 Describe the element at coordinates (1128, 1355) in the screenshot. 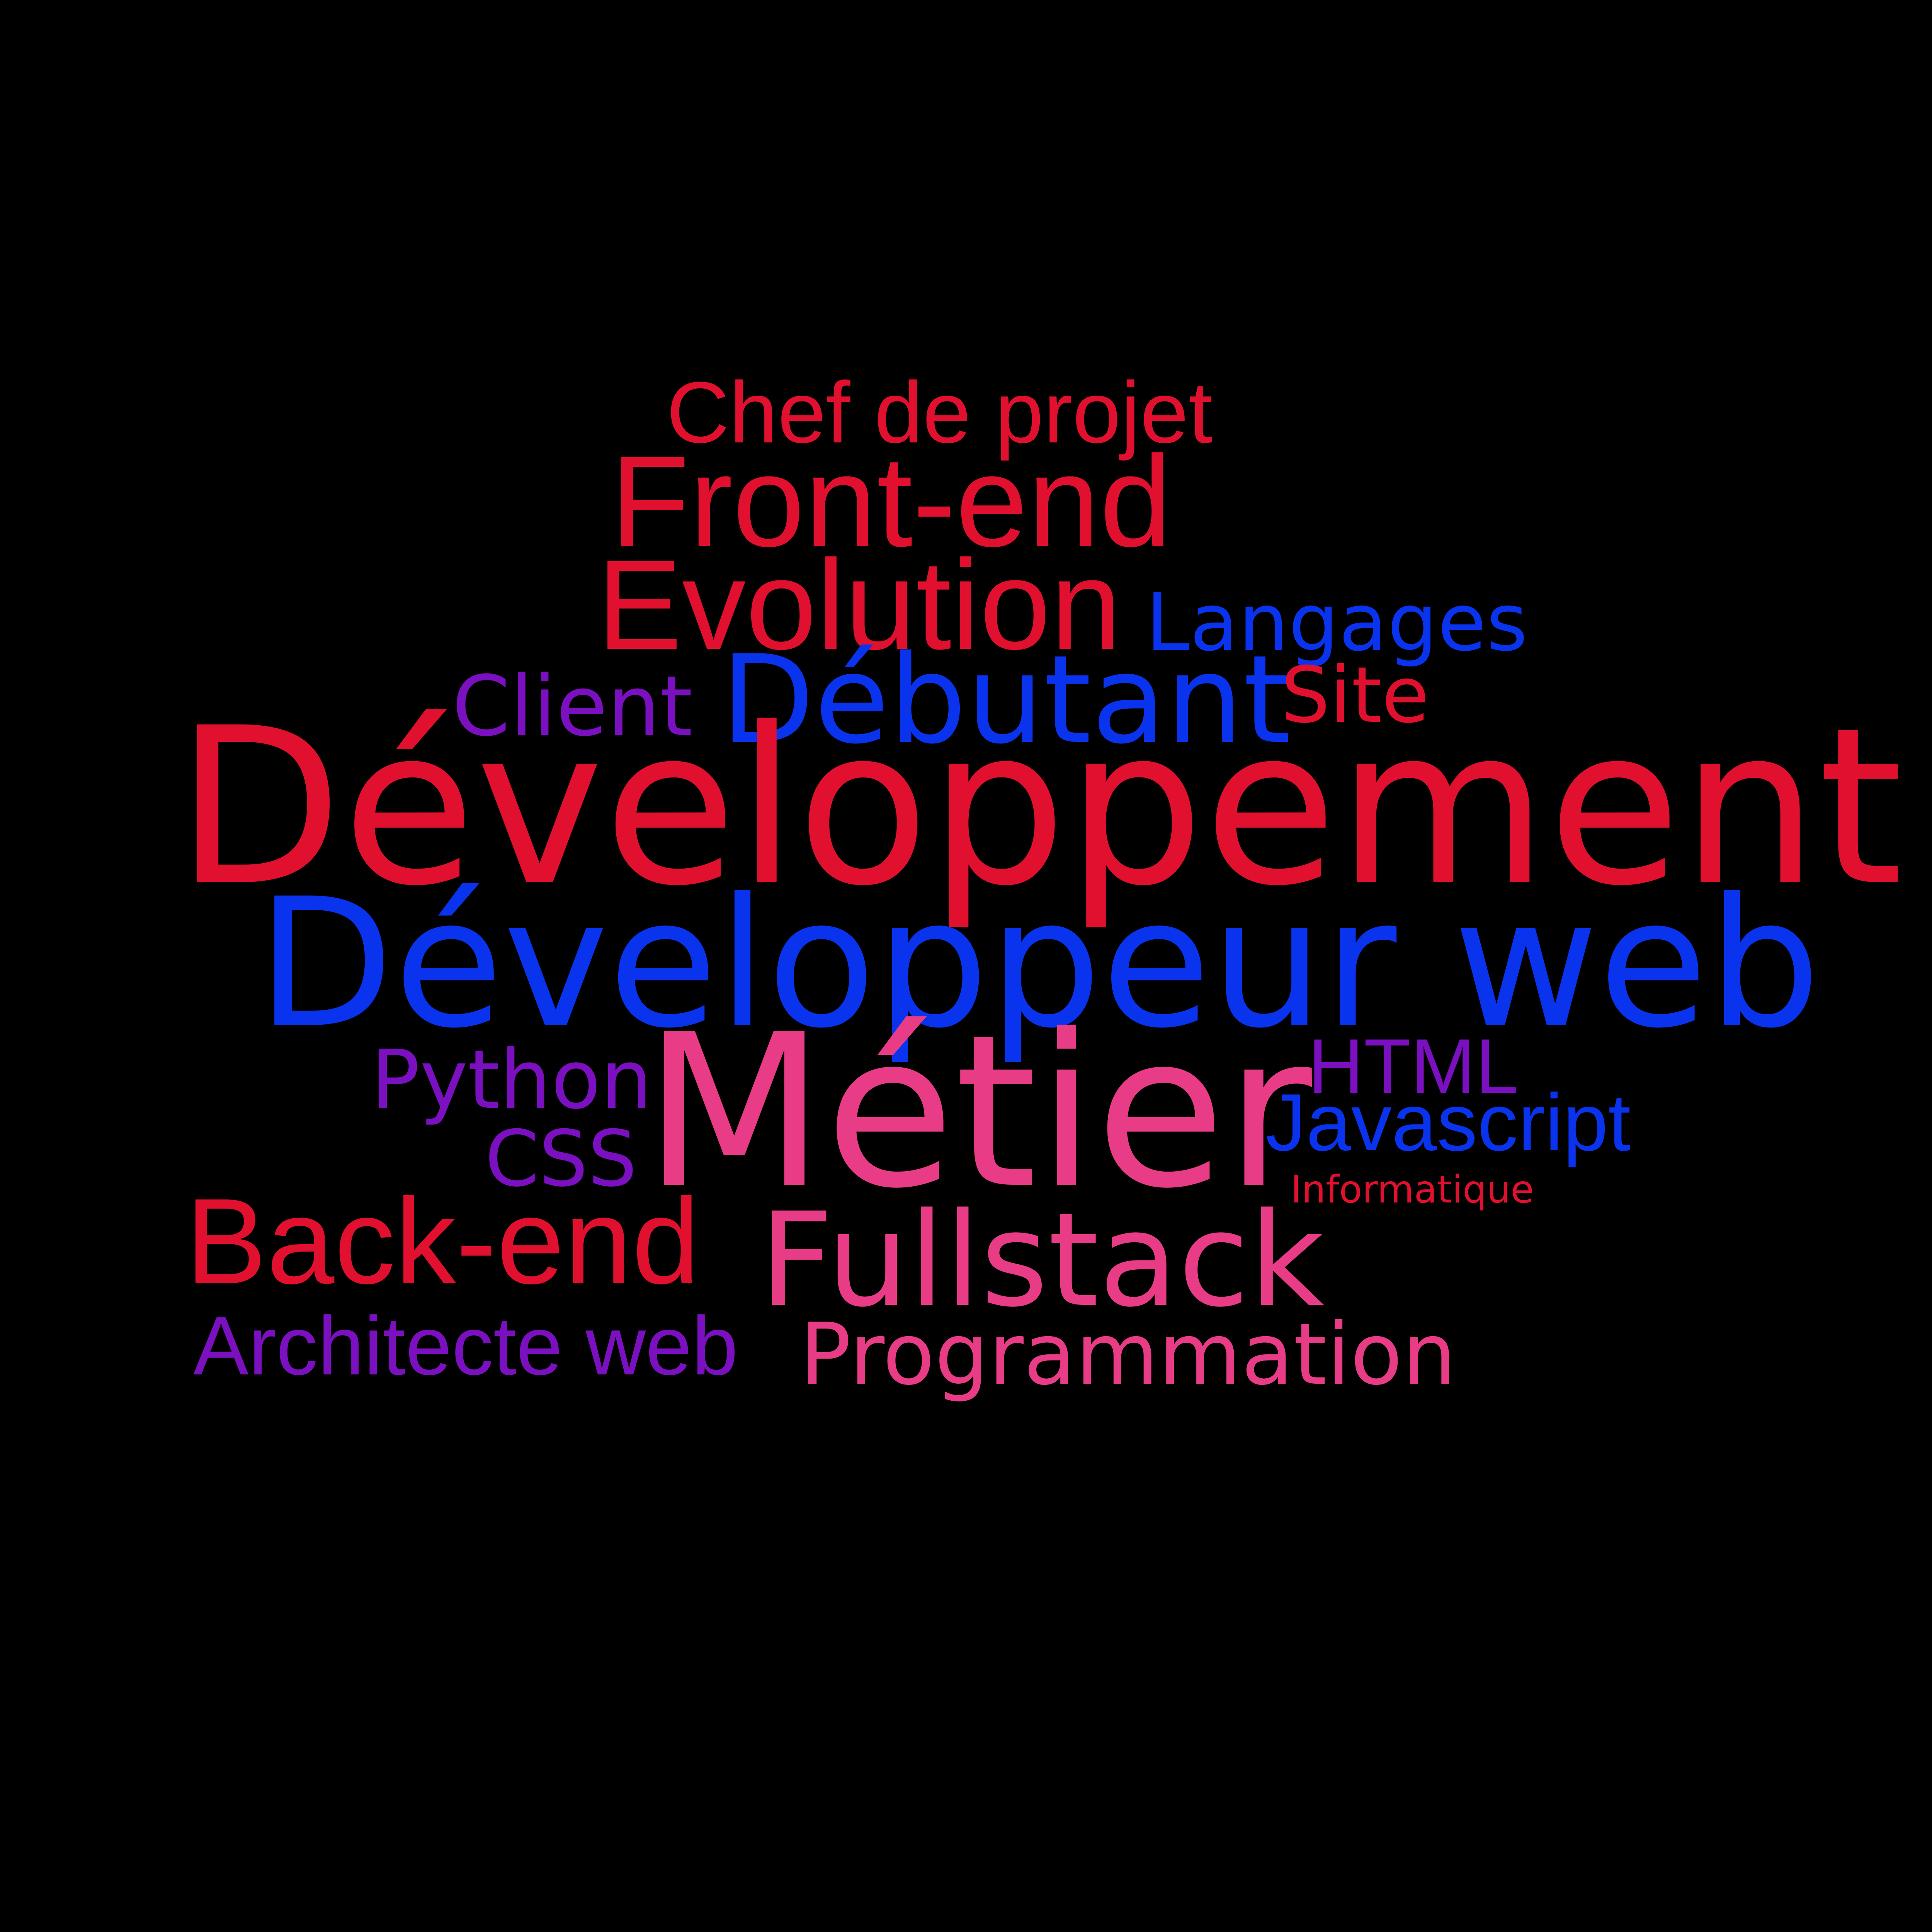

I see `word-programmation: Programmation` at that location.